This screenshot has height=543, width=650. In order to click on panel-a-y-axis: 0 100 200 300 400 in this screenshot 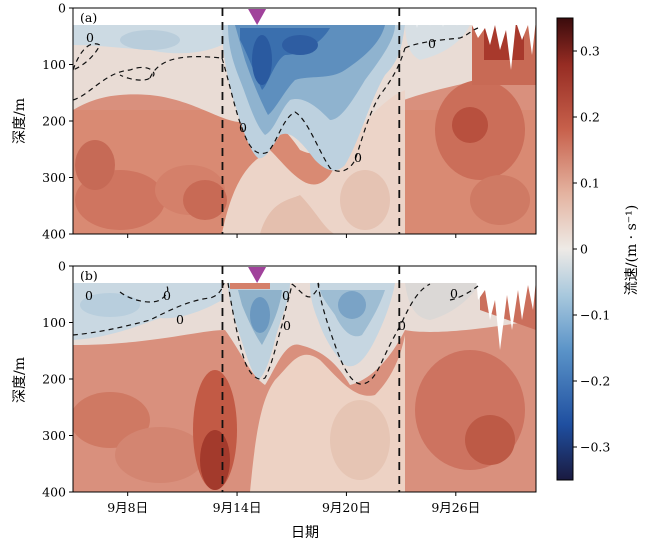, I will do `click(57, 121)`.